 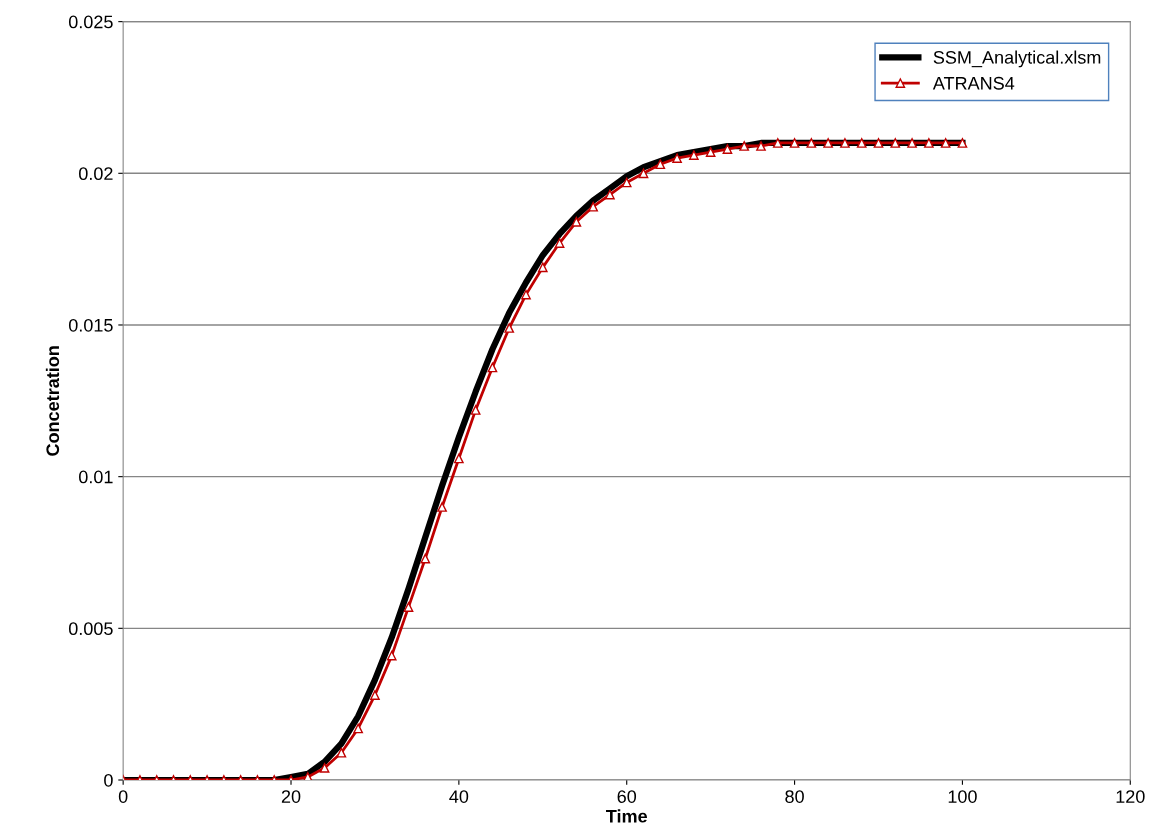 What do you see at coordinates (90, 325) in the screenshot?
I see `y-tick-label: 0.015` at bounding box center [90, 325].